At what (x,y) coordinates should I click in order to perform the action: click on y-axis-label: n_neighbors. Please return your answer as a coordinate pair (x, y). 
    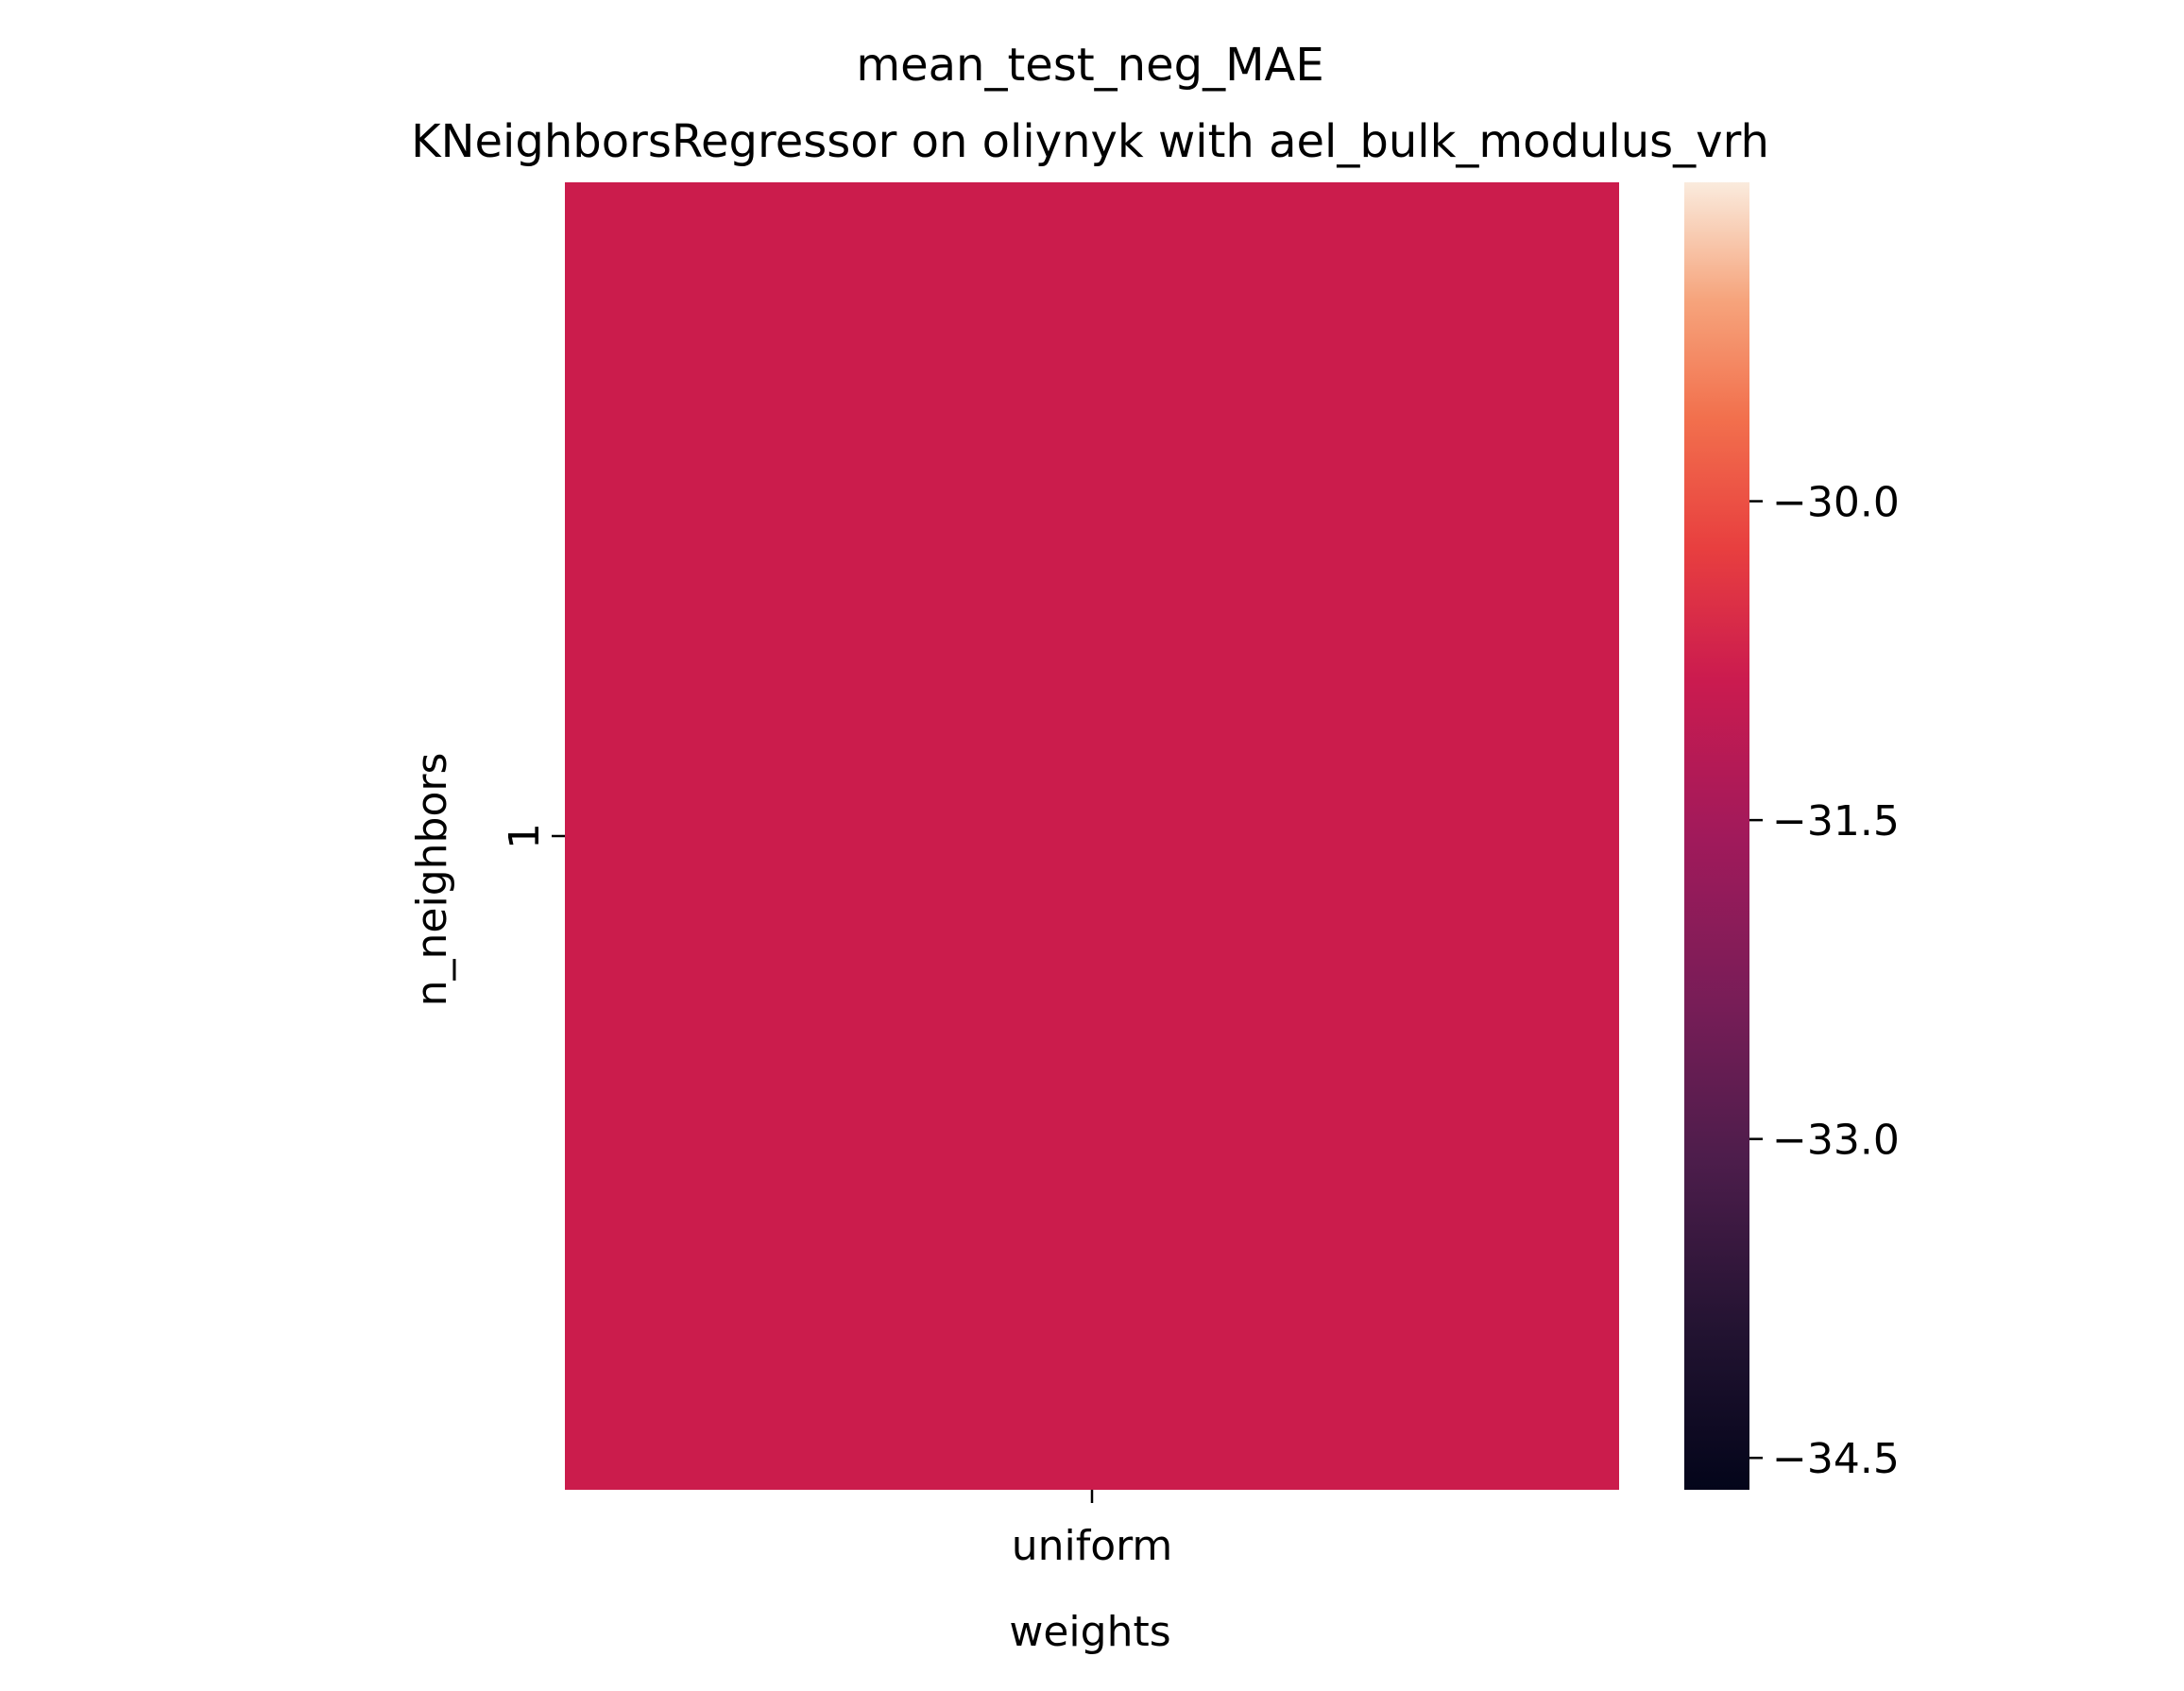
    Looking at the image, I should click on (432, 880).